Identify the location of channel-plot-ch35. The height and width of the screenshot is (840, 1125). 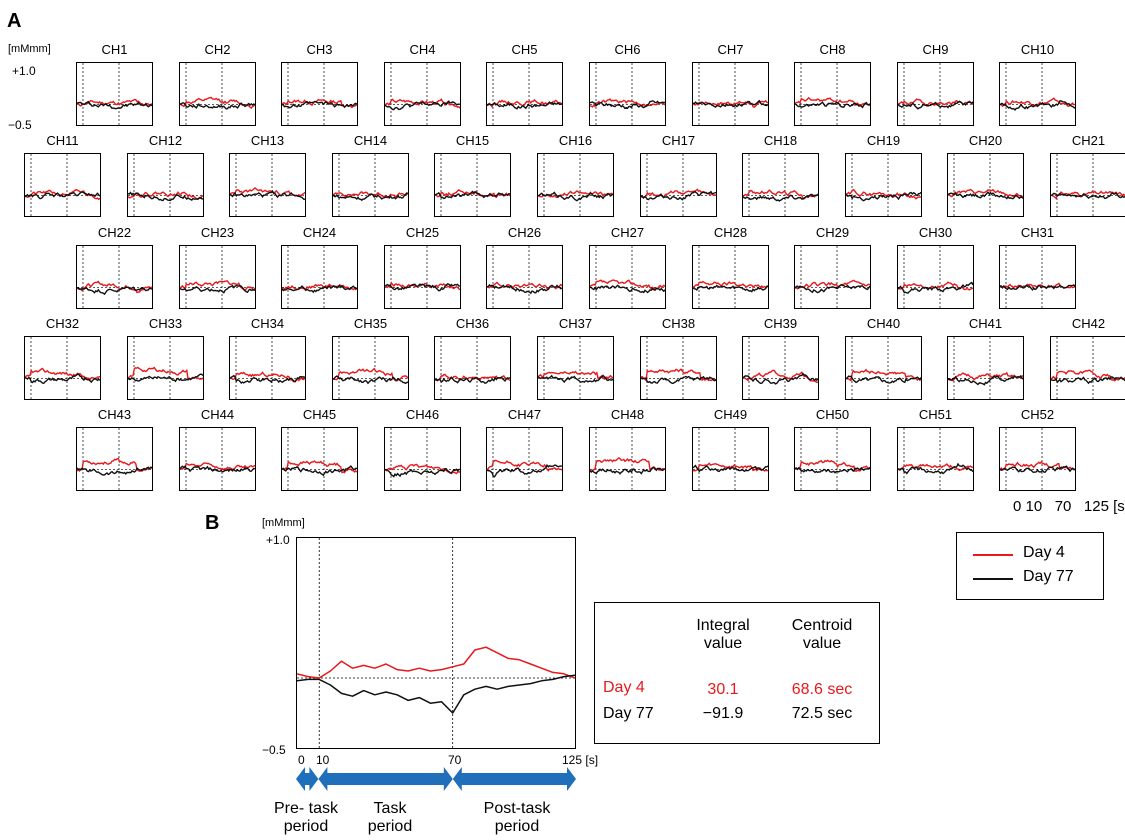
(370, 368).